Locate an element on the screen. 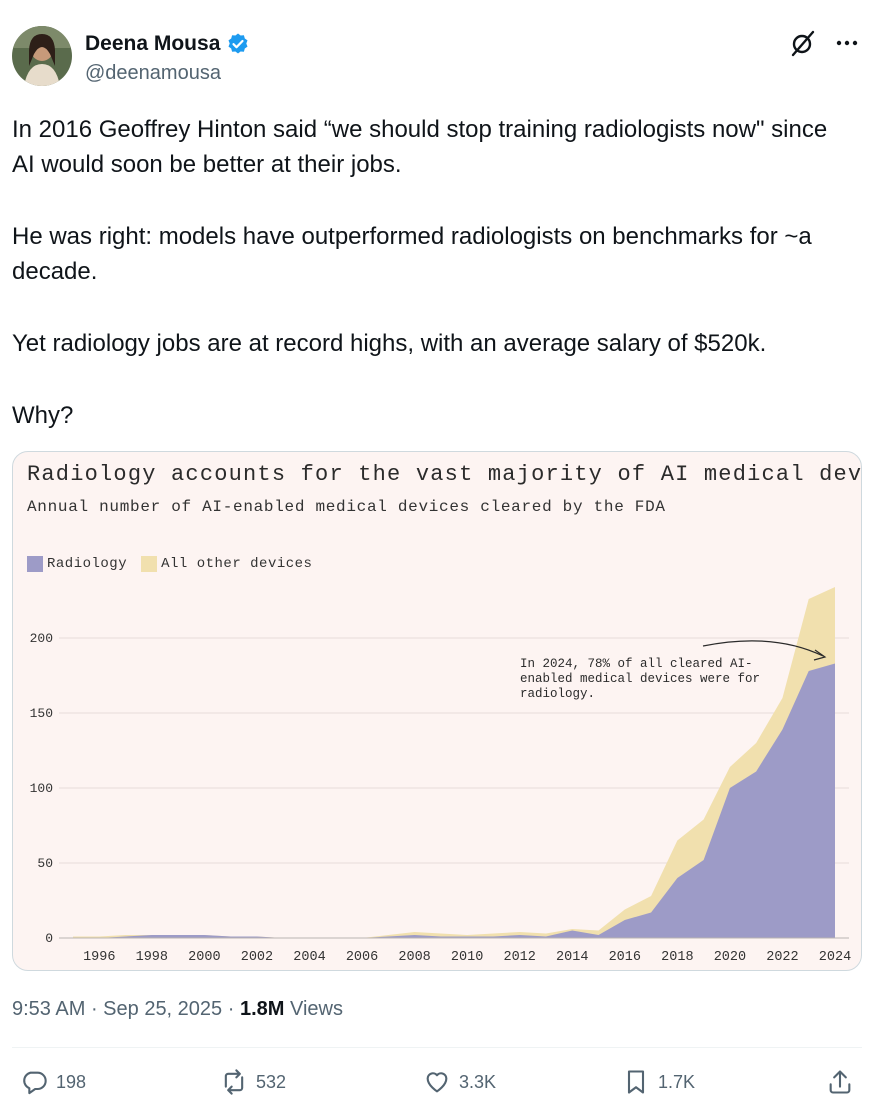  tweet-meta: 9:53 AM · Sep 25, 2025 · 1.8M Views is located at coordinates (177, 1009).